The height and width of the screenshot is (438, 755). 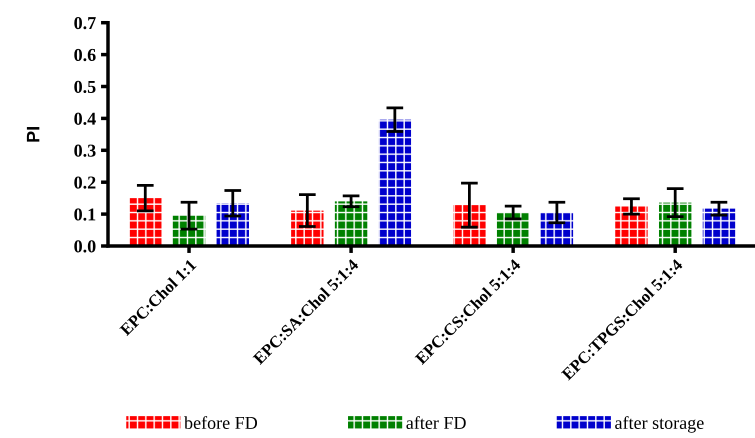 I want to click on y-tick-label: 0.3, so click(x=85, y=150).